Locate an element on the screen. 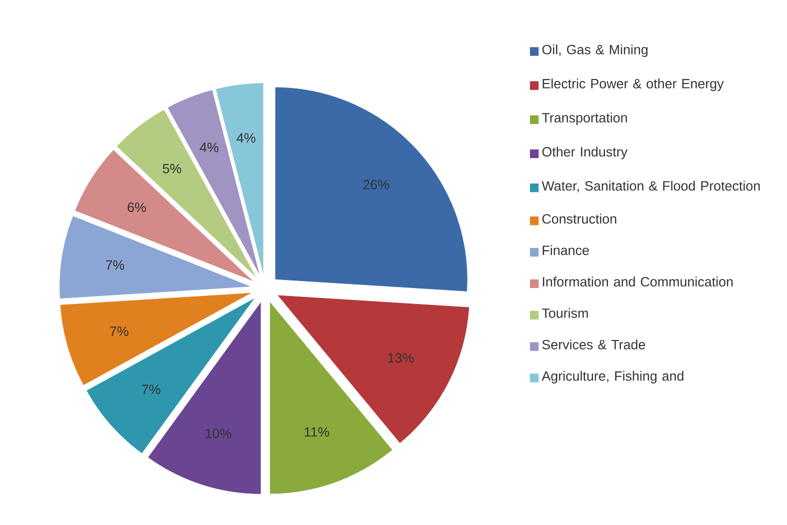 The height and width of the screenshot is (525, 787). legend-label: Other Industry is located at coordinates (585, 153).